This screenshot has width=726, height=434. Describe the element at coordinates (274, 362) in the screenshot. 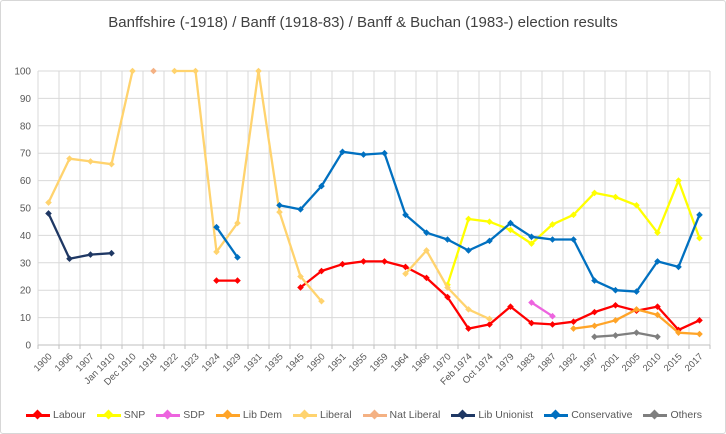

I see `x-tick-label: 1935` at that location.